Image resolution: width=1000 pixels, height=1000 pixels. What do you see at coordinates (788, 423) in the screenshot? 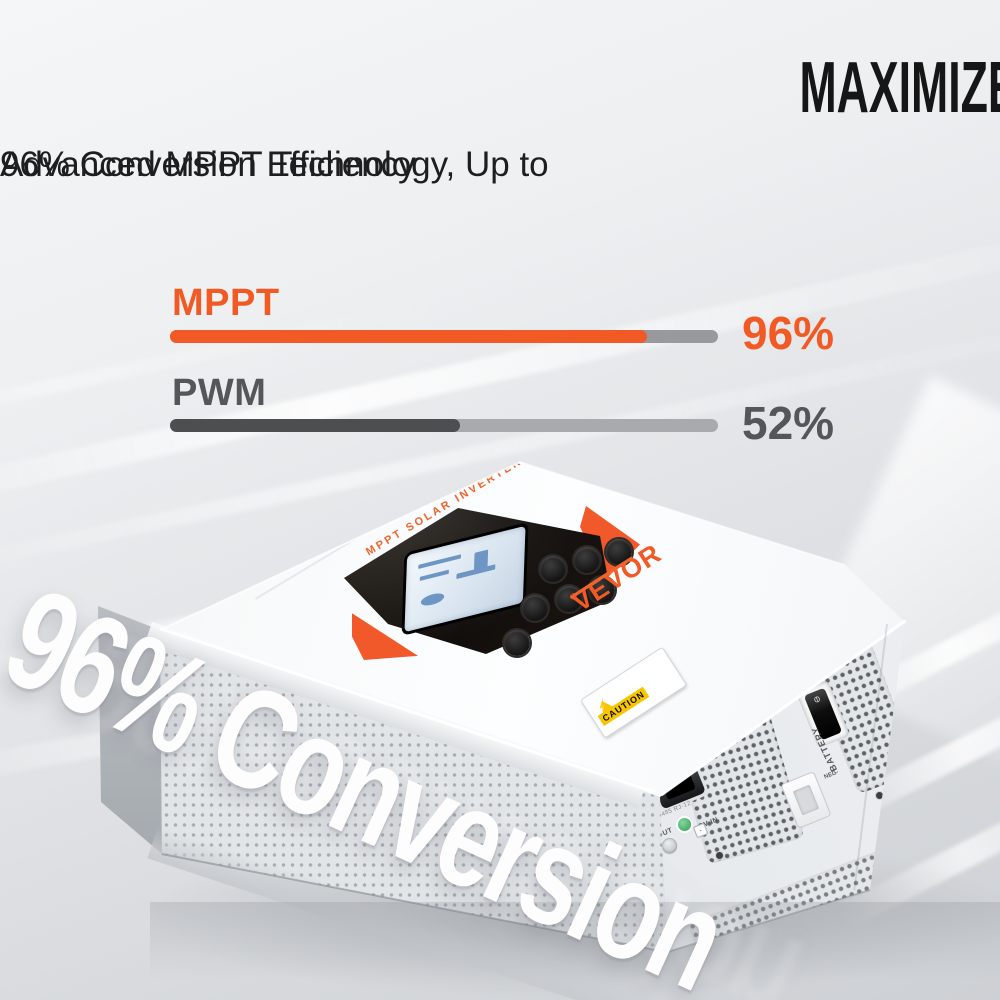
I see `bar-value-pwm: 52%` at bounding box center [788, 423].